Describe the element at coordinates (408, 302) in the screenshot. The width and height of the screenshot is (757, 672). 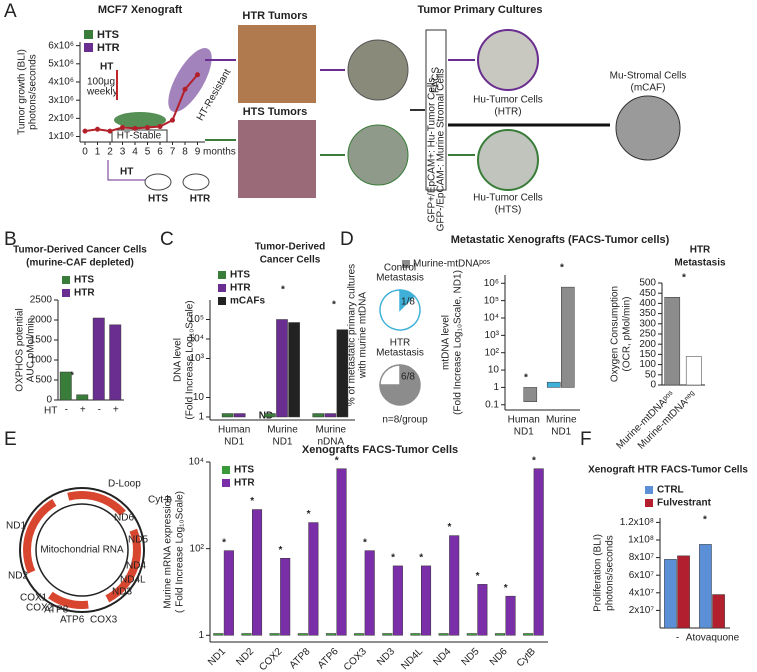
I see `pie-label: 1/8` at that location.